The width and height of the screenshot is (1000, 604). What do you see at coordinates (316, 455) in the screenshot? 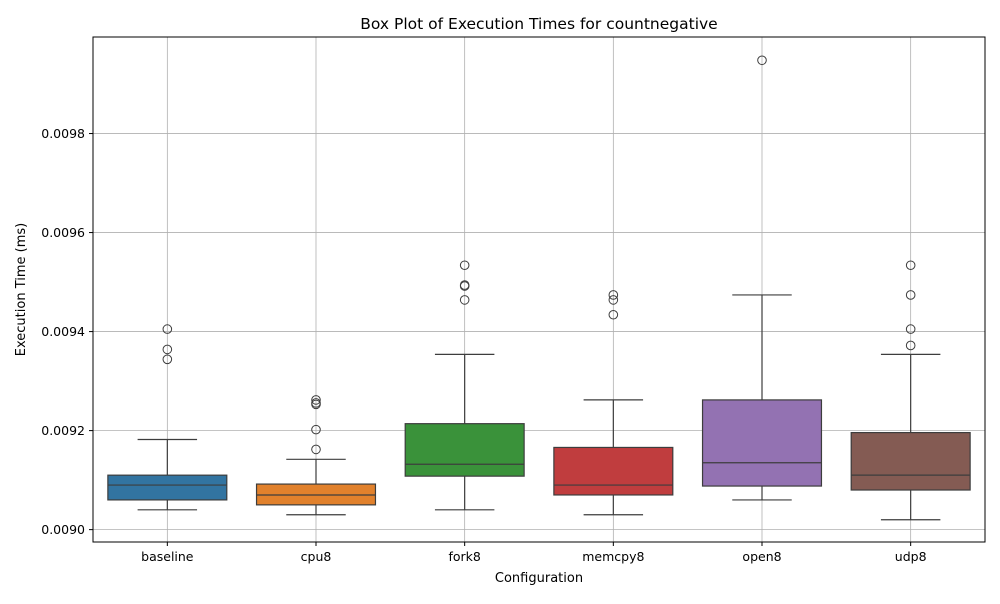
I see `box-group-cpu8` at bounding box center [316, 455].